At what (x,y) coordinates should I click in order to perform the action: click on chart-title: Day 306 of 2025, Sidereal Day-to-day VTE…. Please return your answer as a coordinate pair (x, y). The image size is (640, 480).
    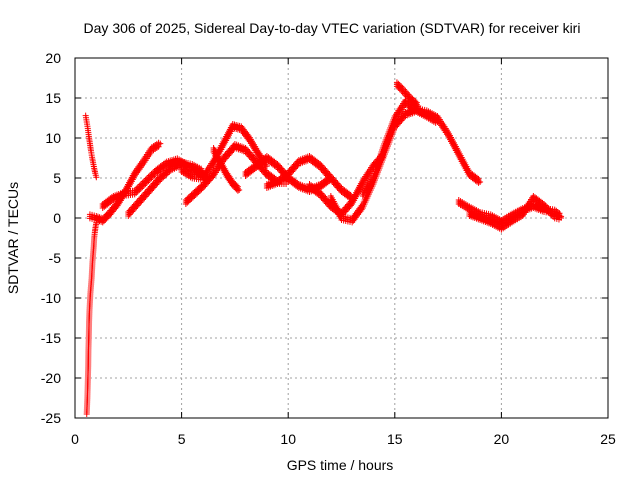
    Looking at the image, I should click on (332, 28).